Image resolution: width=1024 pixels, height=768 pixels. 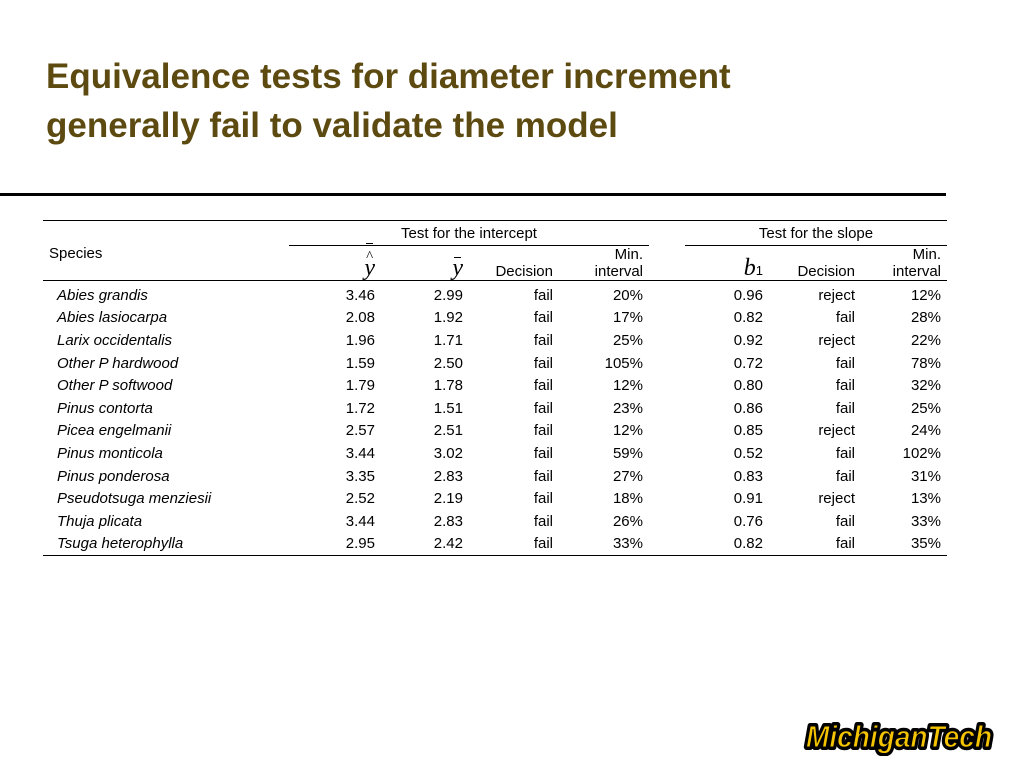 I want to click on cell-min_i: 12%, so click(x=627, y=431).